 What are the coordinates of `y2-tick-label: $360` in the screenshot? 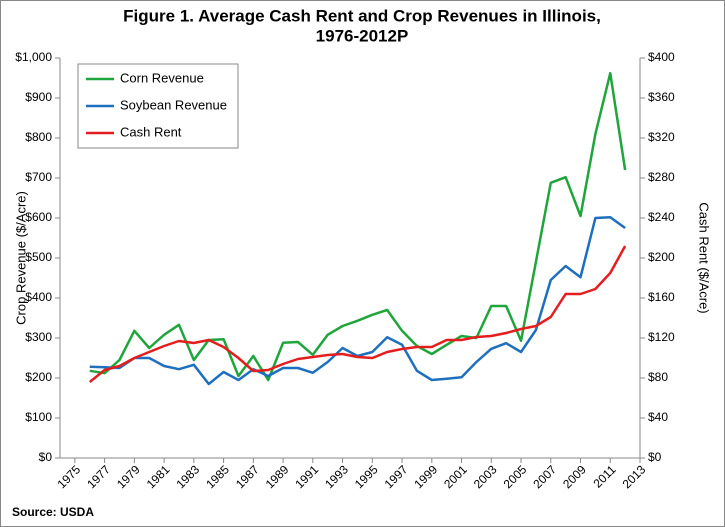 It's located at (661, 97).